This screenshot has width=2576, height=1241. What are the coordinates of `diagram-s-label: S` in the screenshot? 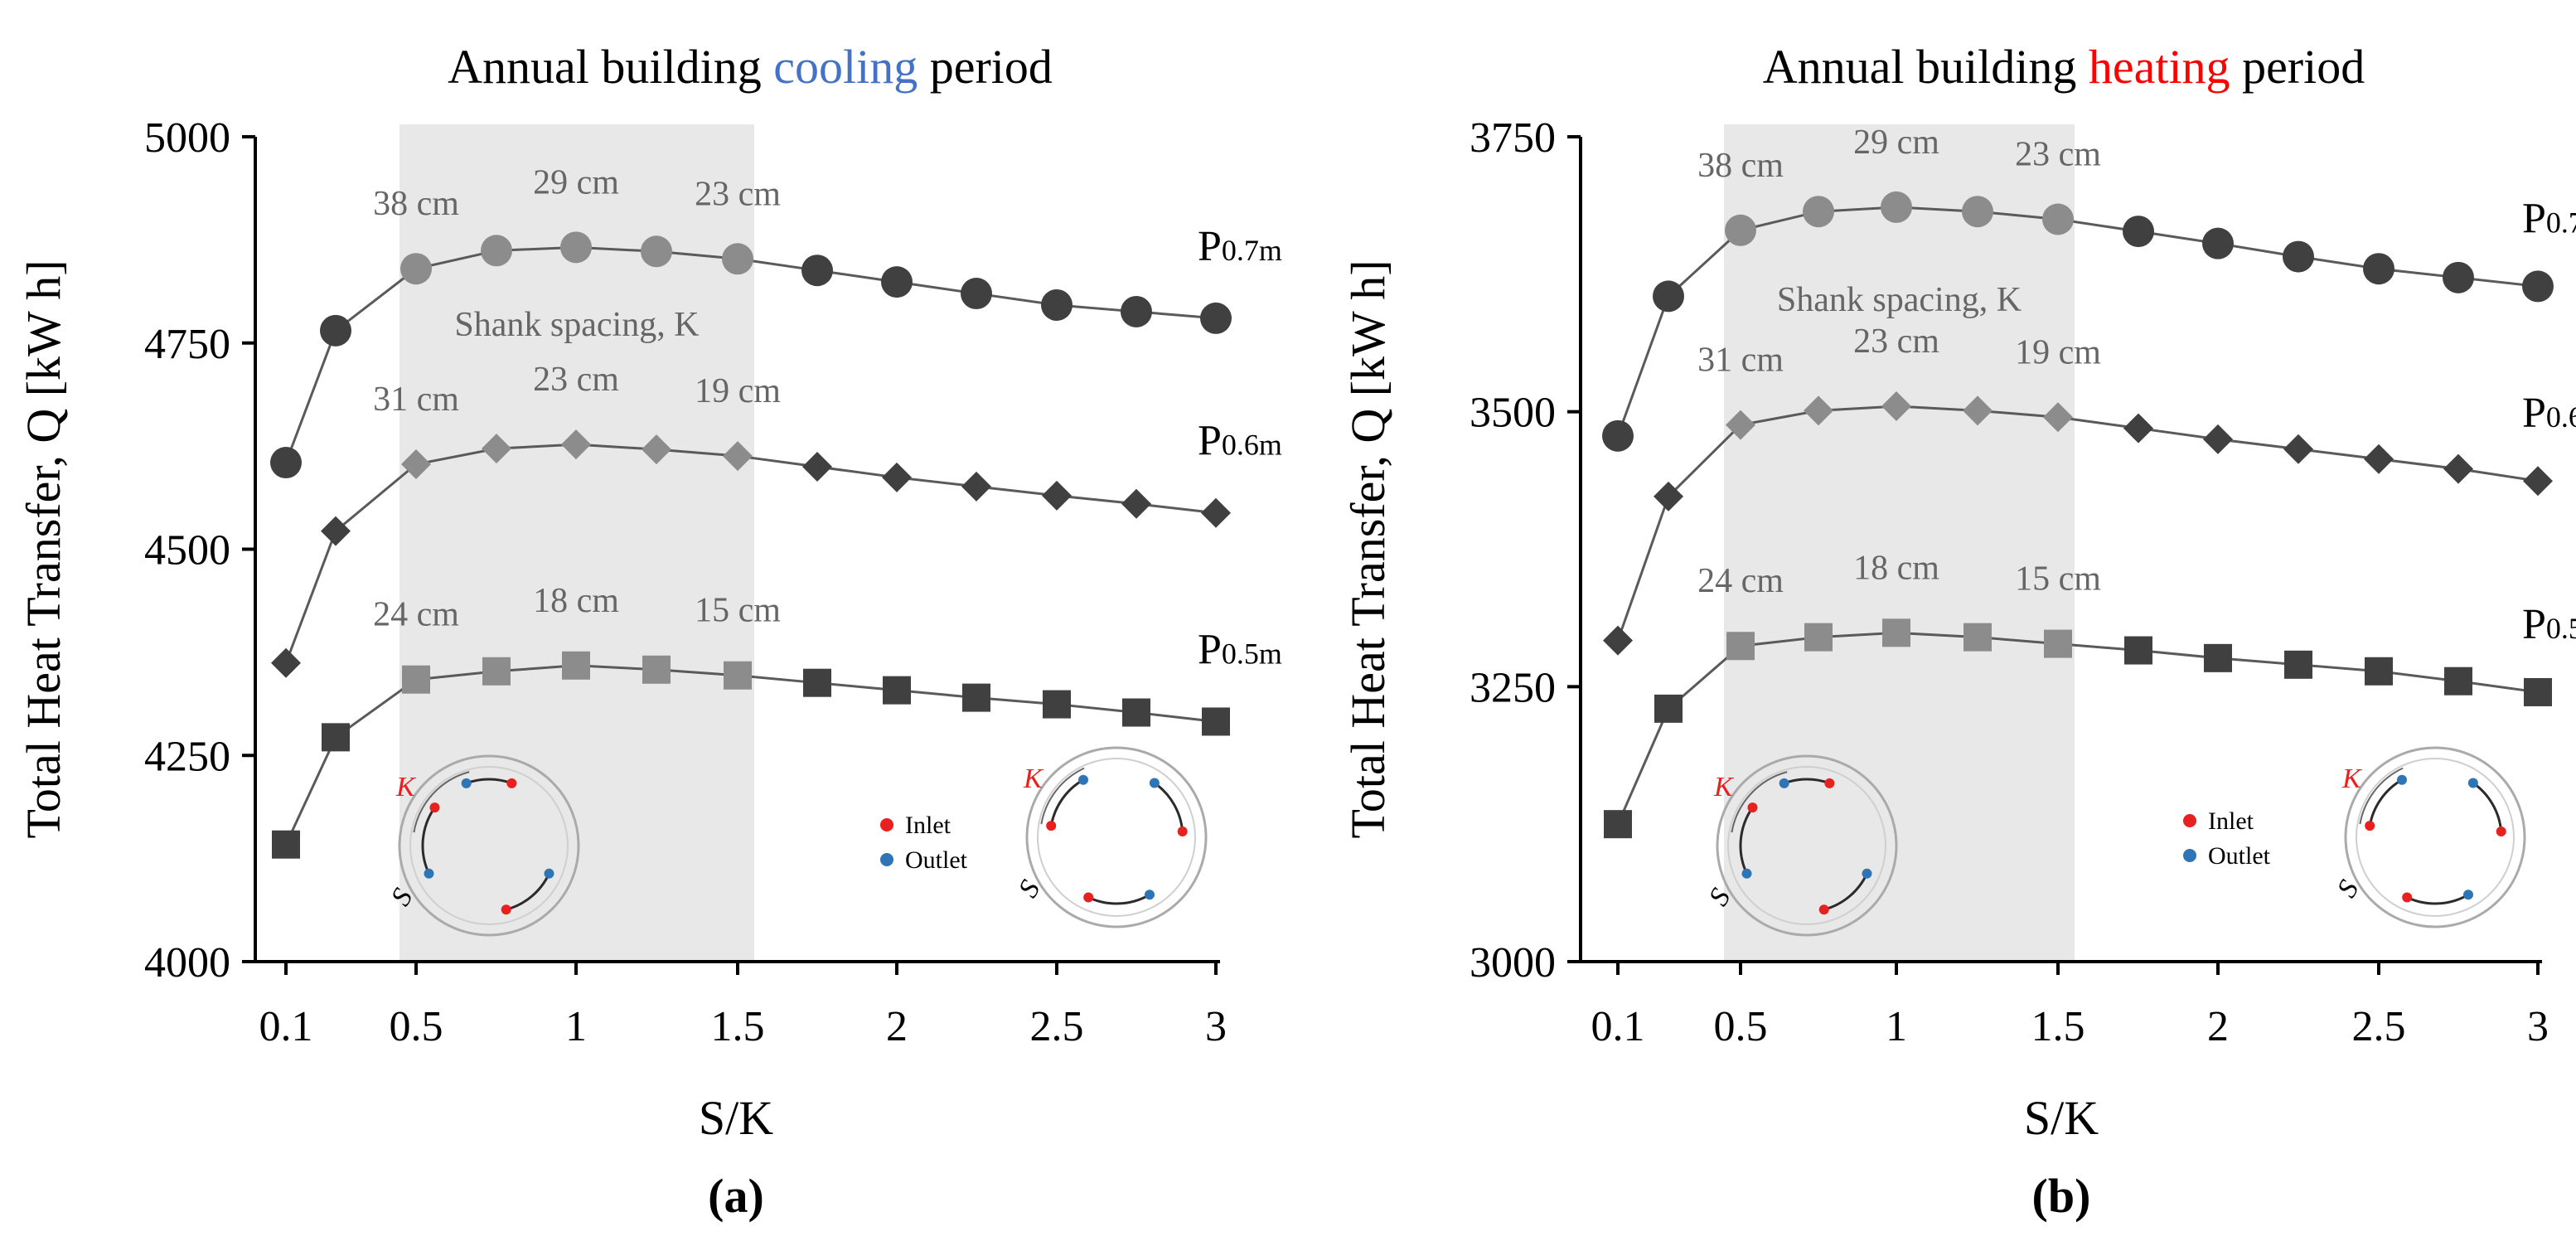 It's located at (2348, 889).